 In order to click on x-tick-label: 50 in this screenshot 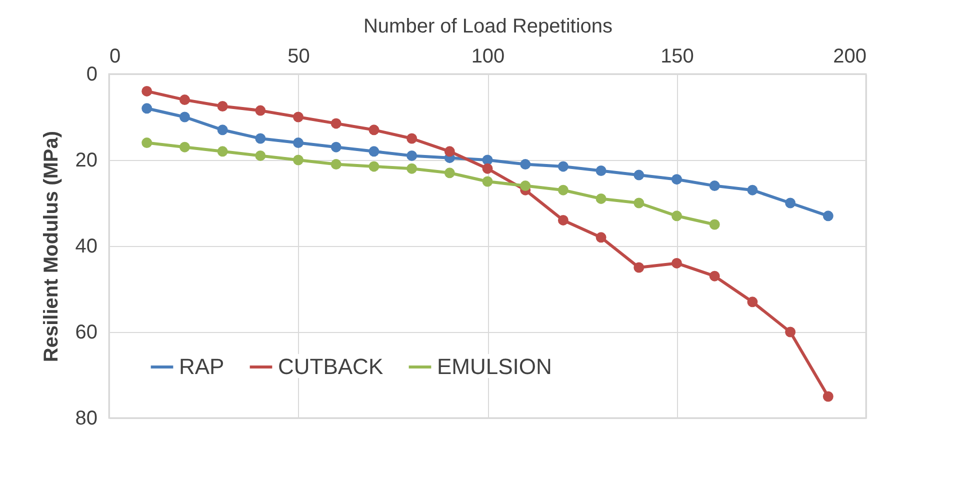, I will do `click(299, 57)`.